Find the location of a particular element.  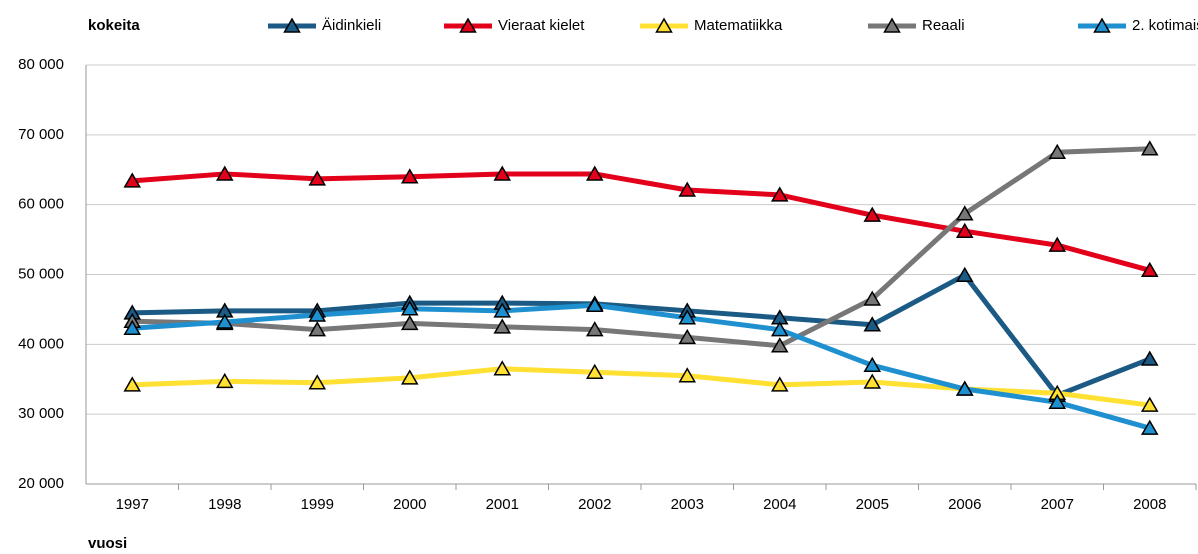

x-tick-label: 1997 is located at coordinates (132, 504).